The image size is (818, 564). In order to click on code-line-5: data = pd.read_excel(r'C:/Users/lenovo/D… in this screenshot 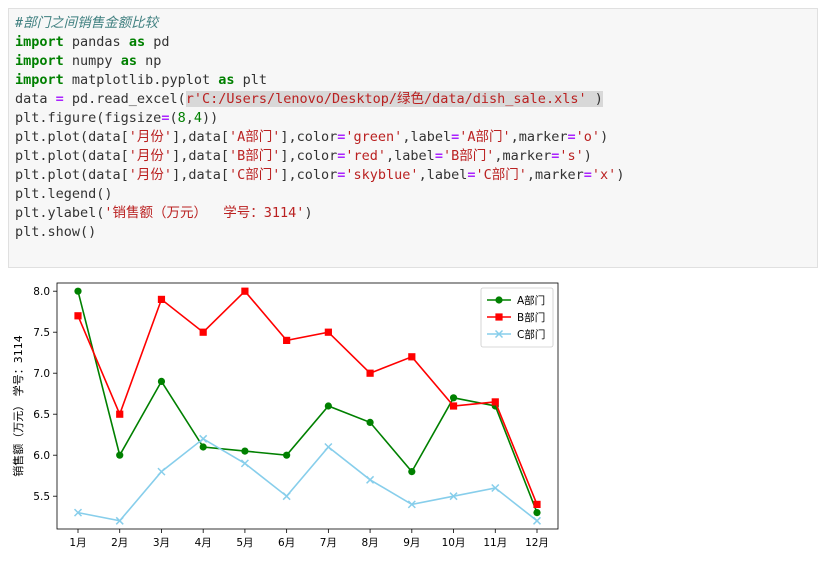, I will do `click(309, 99)`.